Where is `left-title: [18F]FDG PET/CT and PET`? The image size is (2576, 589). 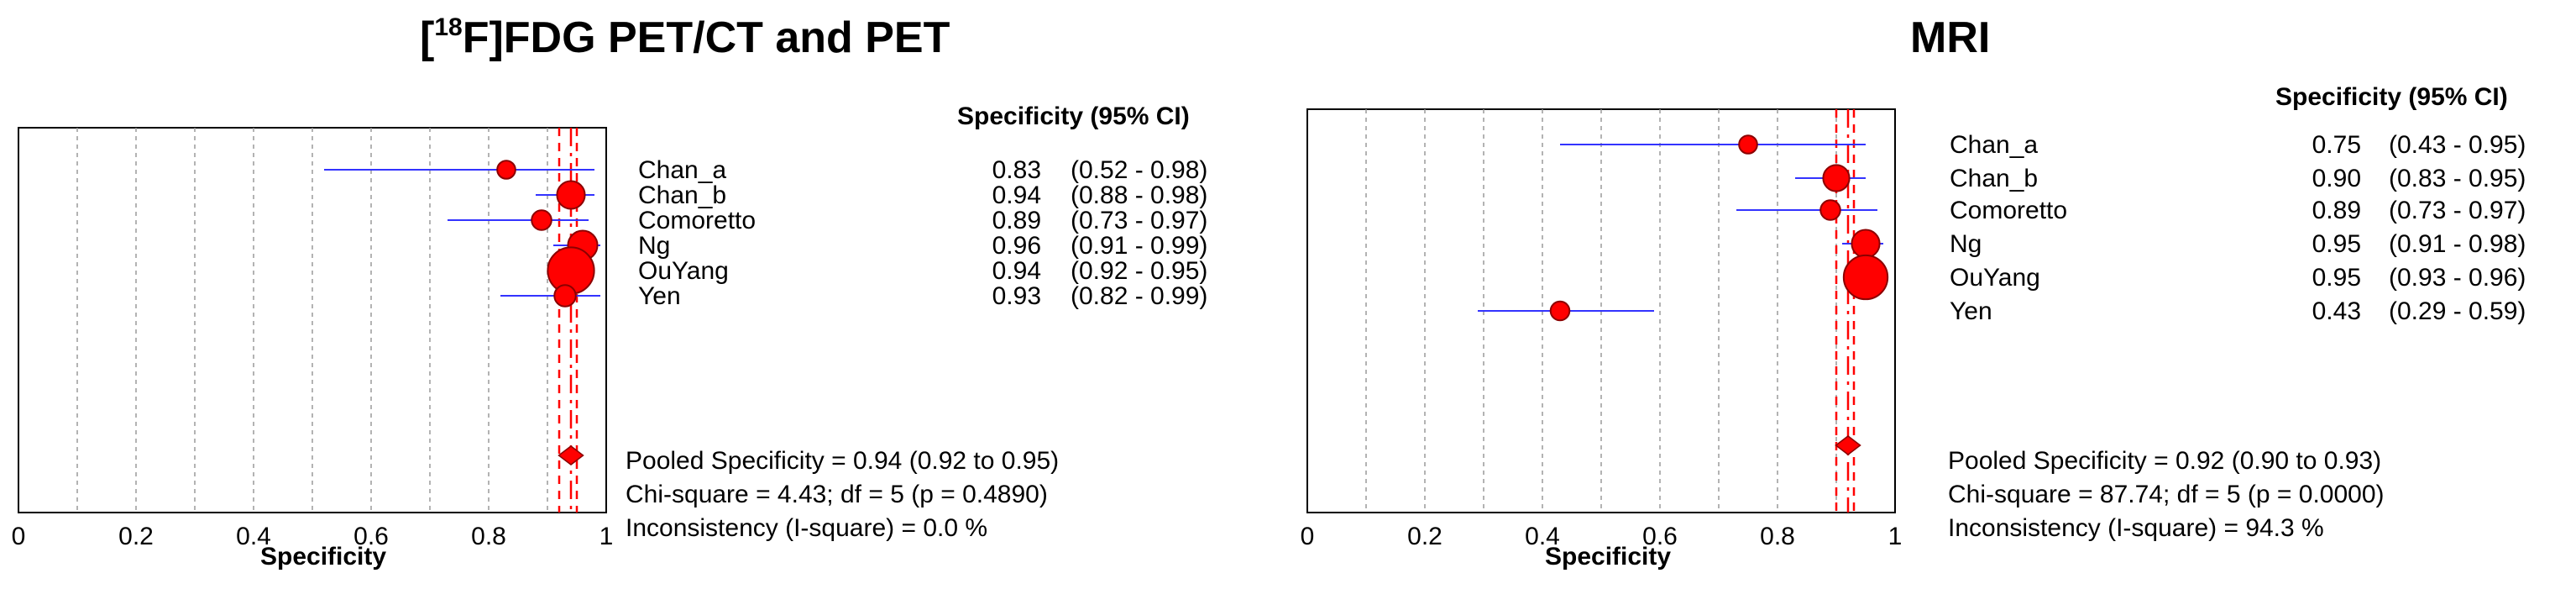 left-title: [18F]FDG PET/CT and PET is located at coordinates (685, 37).